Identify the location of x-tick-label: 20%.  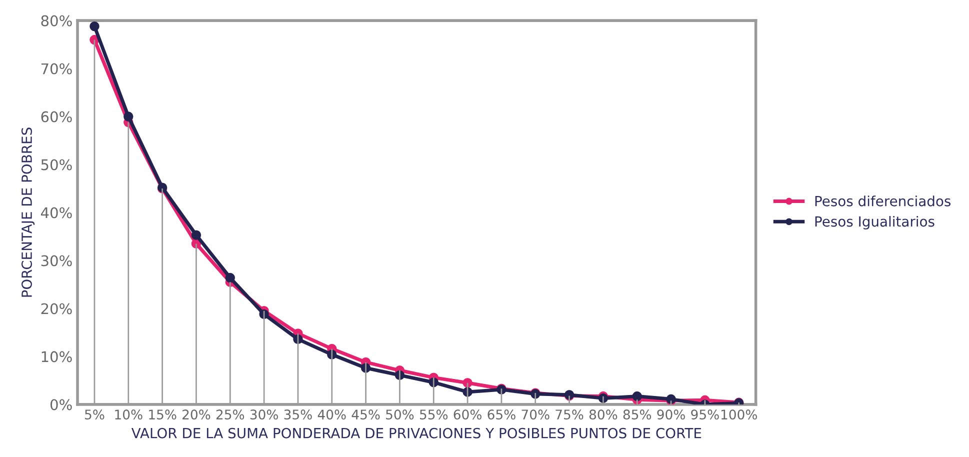
(196, 415).